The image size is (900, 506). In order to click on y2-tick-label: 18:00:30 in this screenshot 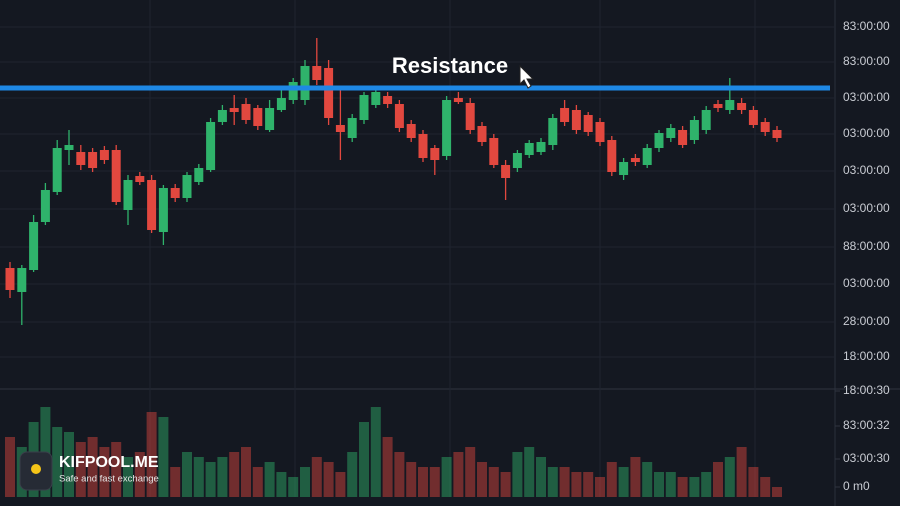, I will do `click(866, 390)`.